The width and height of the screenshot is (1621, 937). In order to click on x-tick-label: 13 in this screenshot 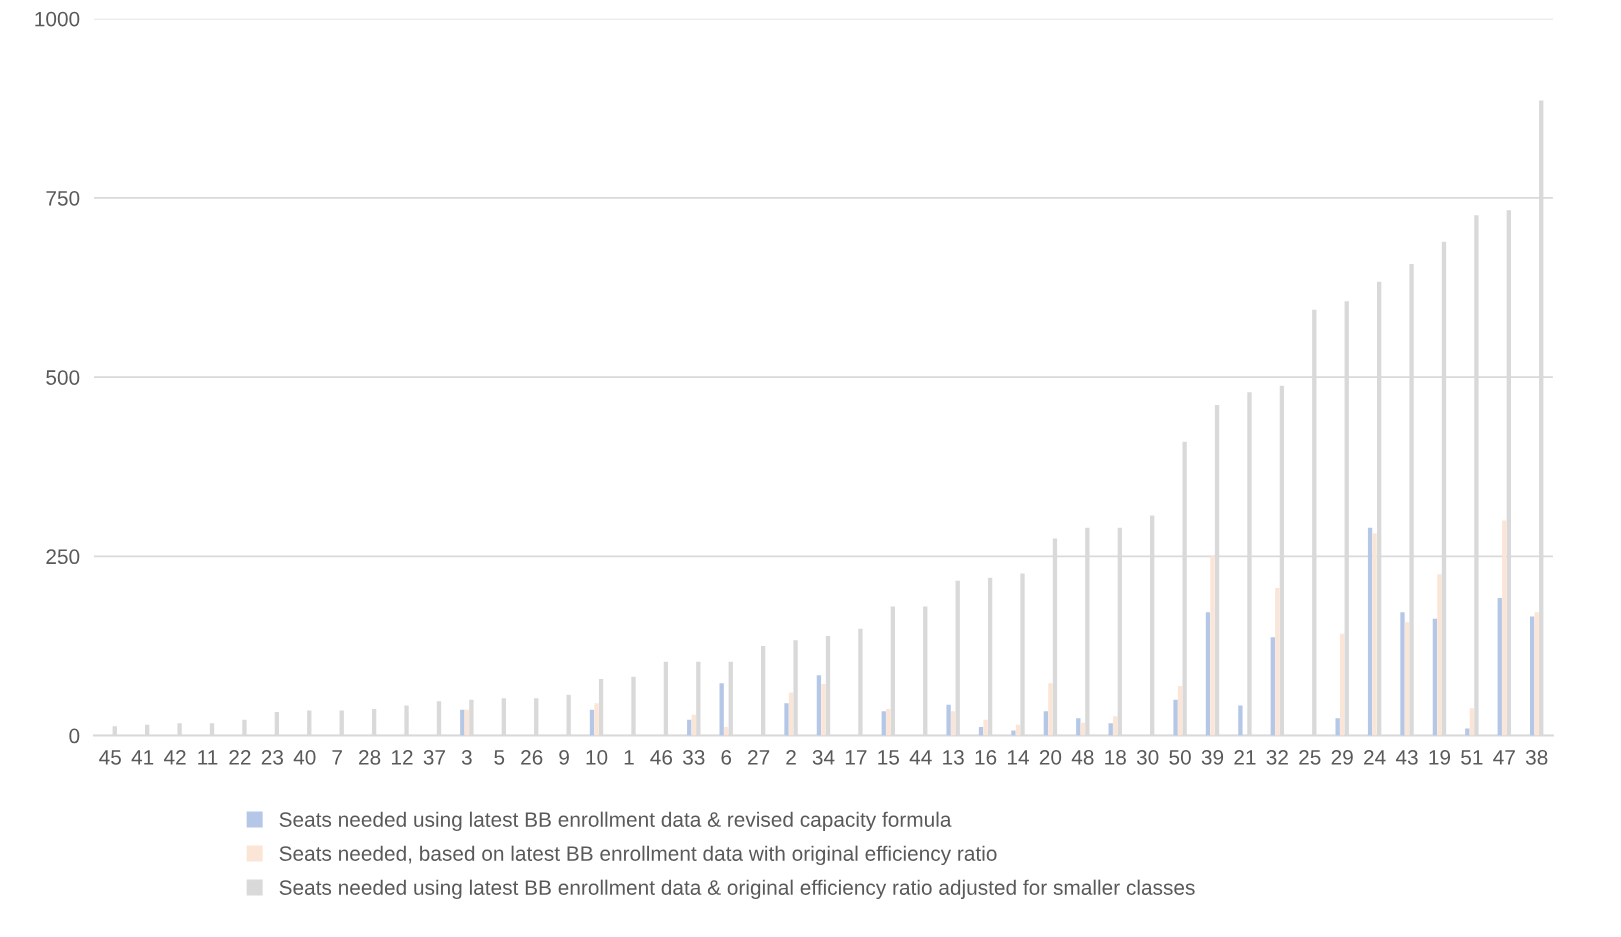, I will do `click(953, 757)`.